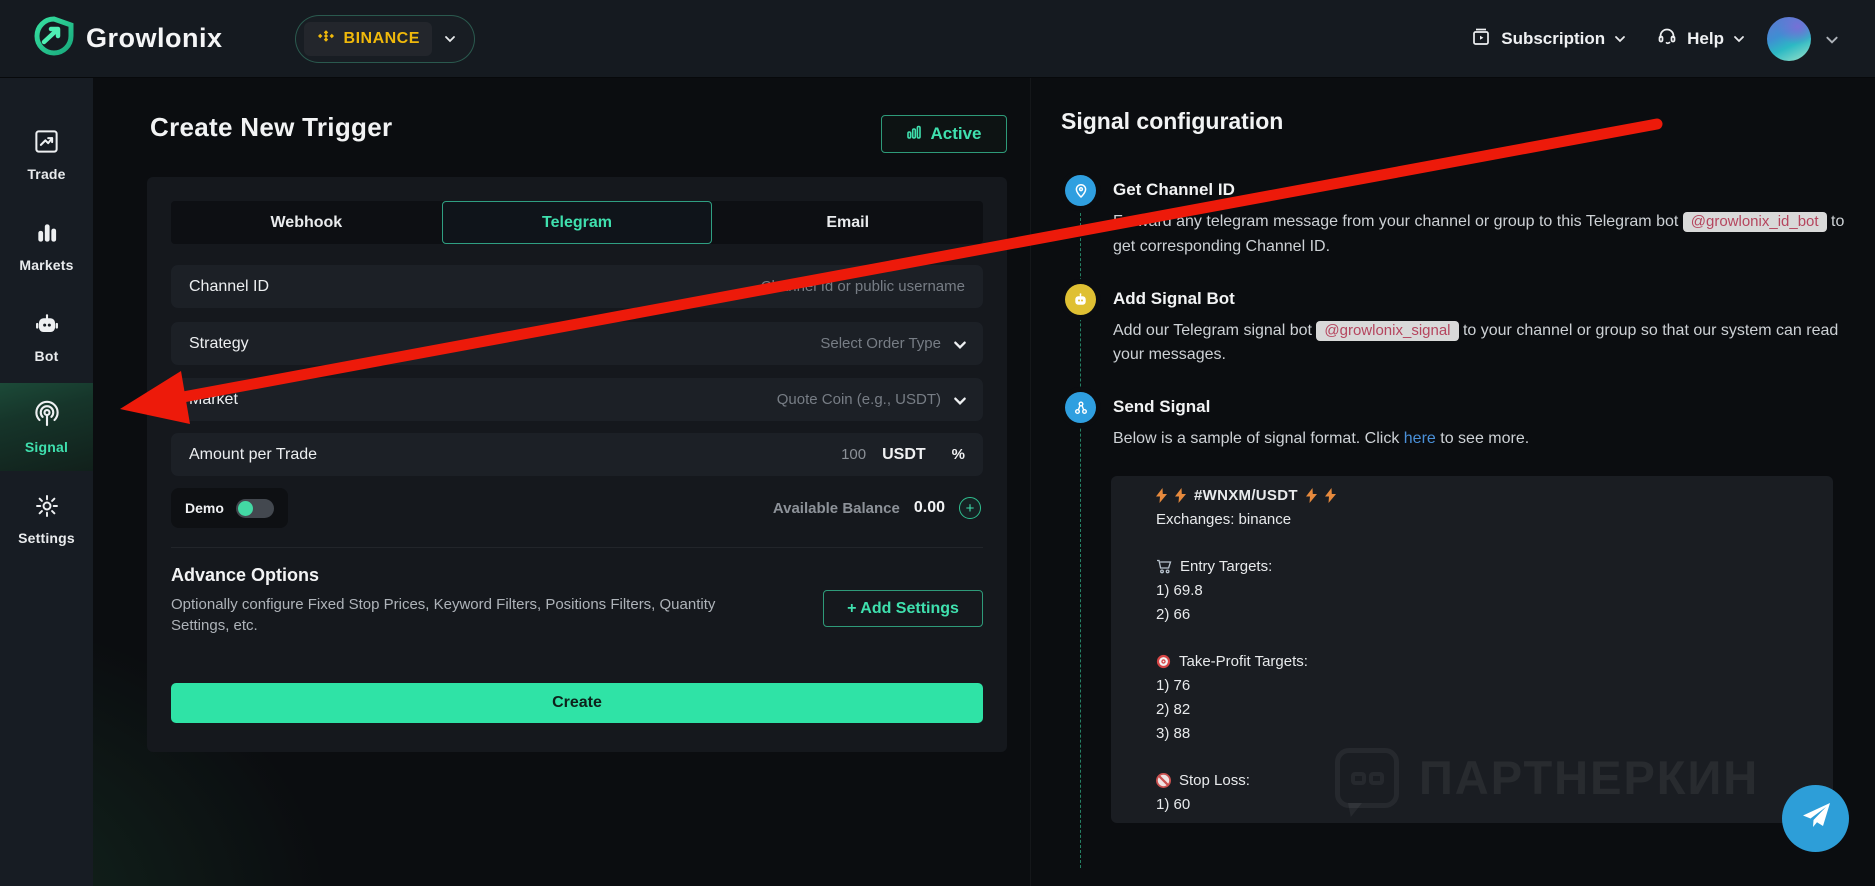 The height and width of the screenshot is (886, 1875). I want to click on stop-prohibited-icon, so click(1163, 780).